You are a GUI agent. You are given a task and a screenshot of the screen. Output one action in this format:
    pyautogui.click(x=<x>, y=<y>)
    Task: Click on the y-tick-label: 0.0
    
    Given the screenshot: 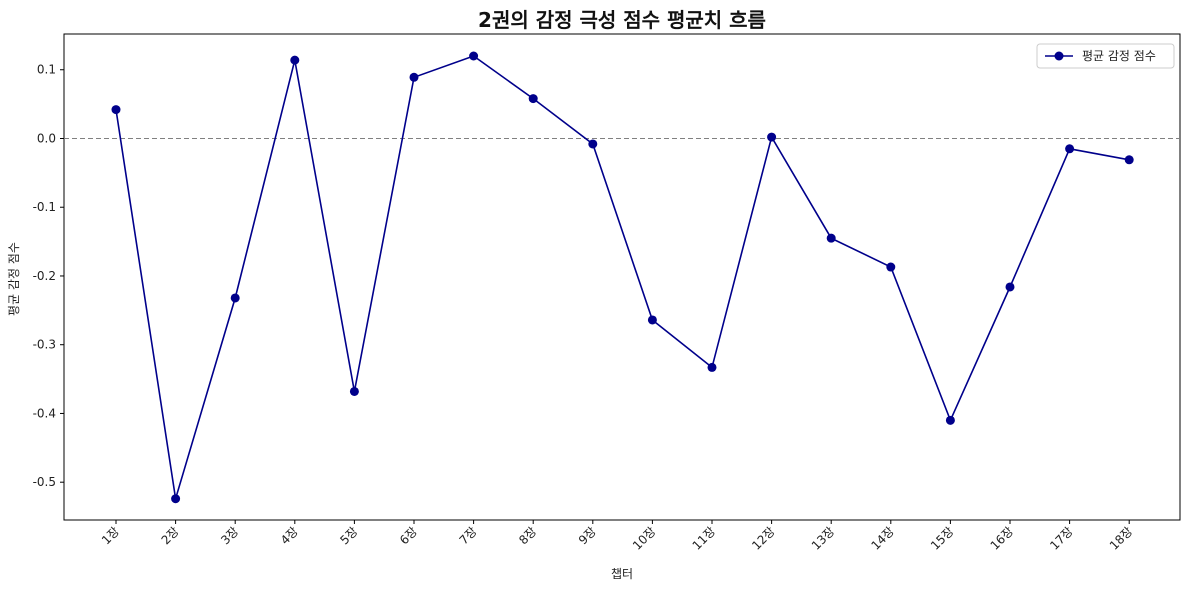 What is the action you would take?
    pyautogui.click(x=46, y=138)
    